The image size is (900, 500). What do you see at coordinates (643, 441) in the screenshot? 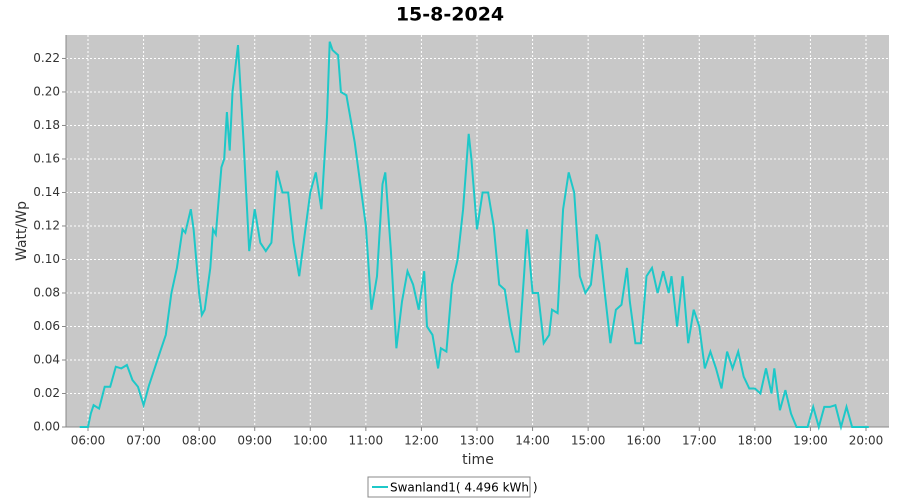
I see `x-tick-label: 16:00` at bounding box center [643, 441].